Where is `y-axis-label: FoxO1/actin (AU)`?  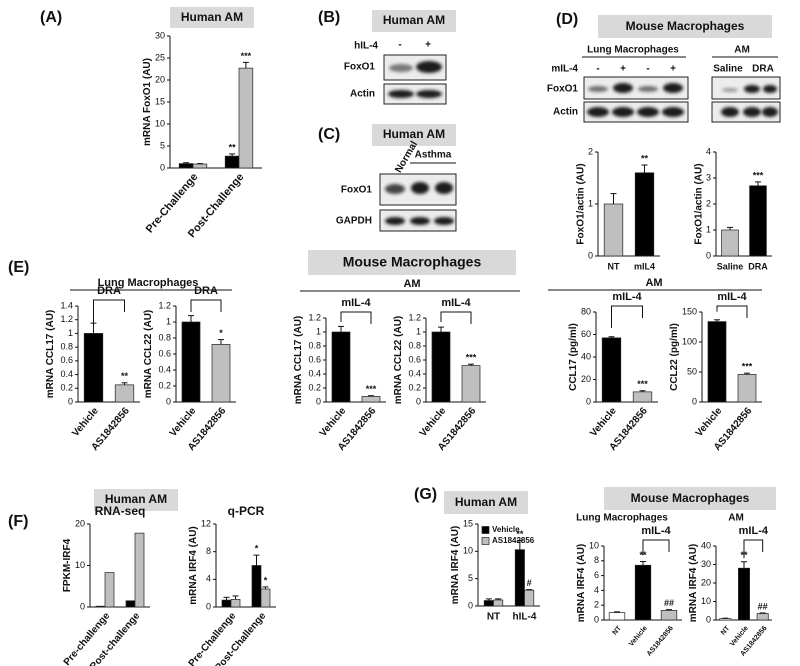
y-axis-label: FoxO1/actin (AU) is located at coordinates (698, 203).